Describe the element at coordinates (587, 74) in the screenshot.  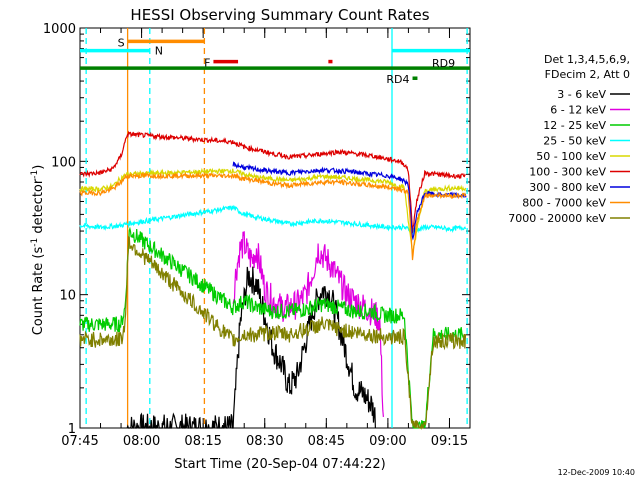
I see `legend-header-line-2: FDecim 2, Att 0` at that location.